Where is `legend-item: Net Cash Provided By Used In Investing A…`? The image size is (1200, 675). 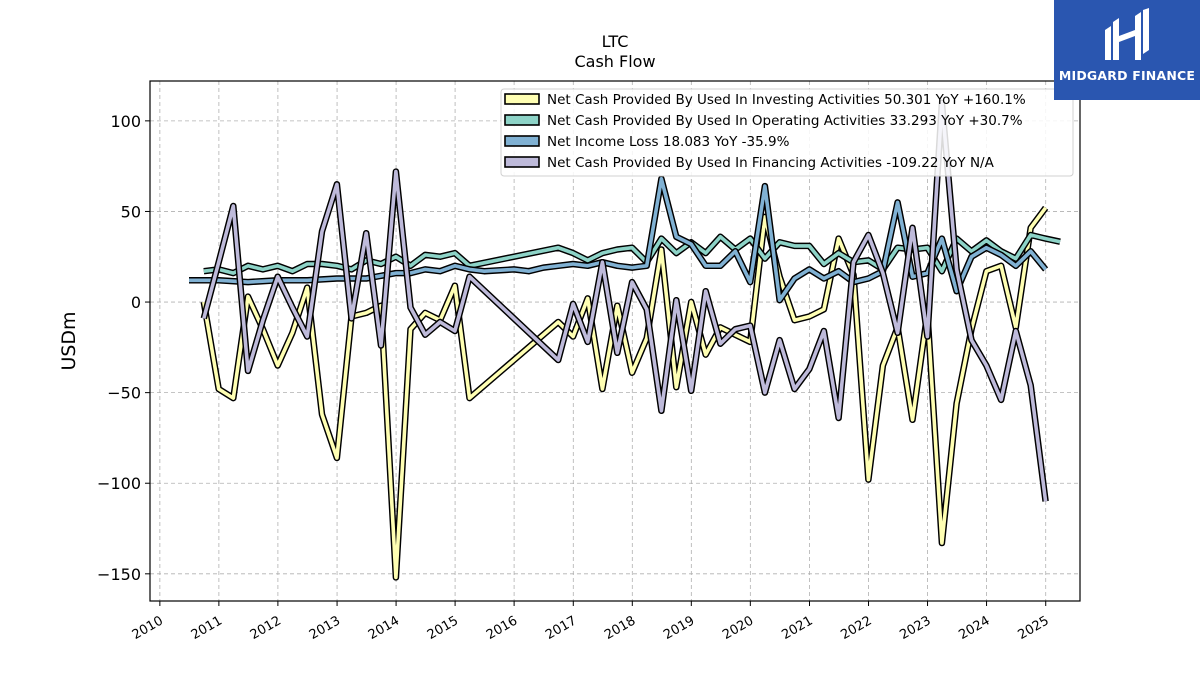 legend-item: Net Cash Provided By Used In Investing A… is located at coordinates (765, 100).